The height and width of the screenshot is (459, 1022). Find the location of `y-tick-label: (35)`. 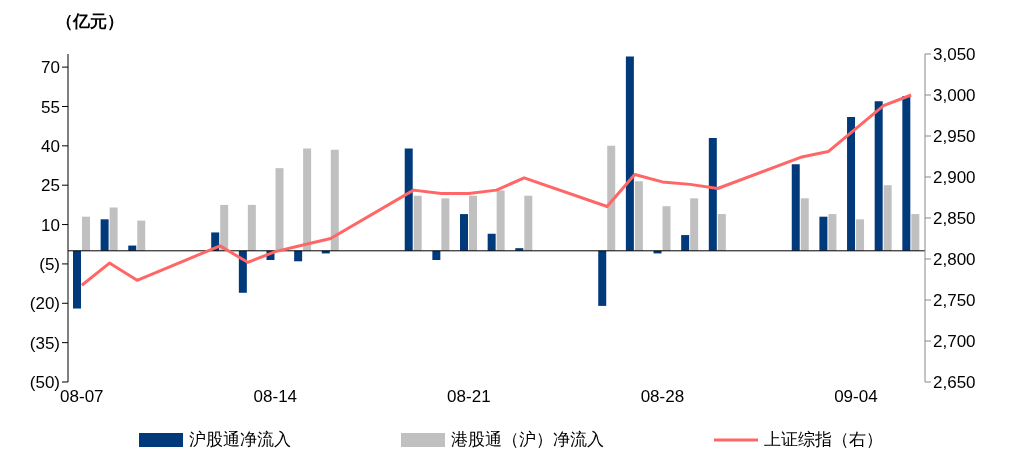

y-tick-label: (35) is located at coordinates (44, 343).